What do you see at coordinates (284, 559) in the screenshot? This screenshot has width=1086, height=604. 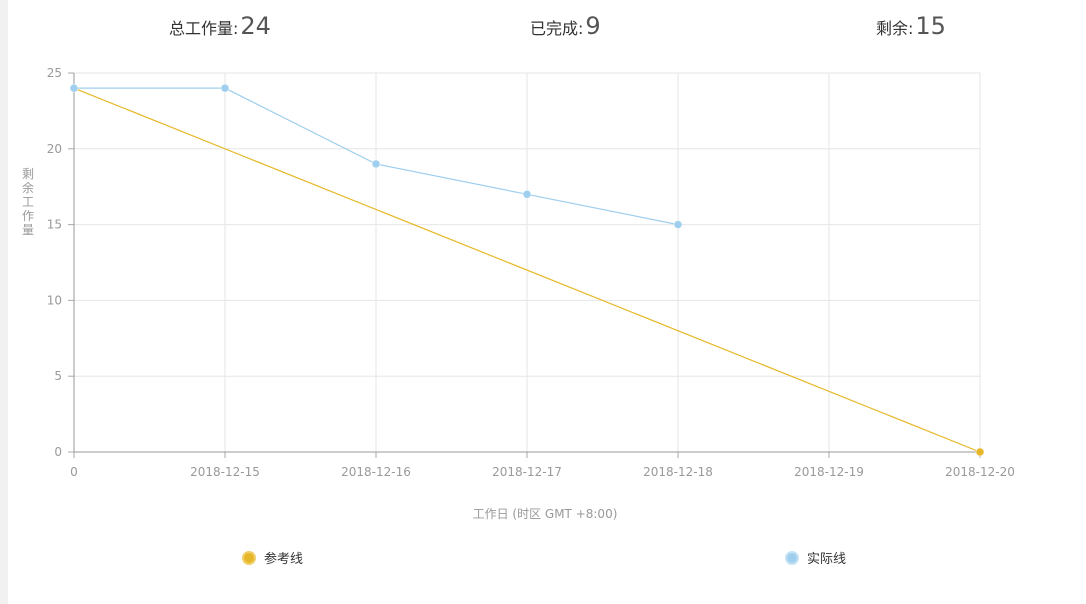 I see `legend-reference-label: 参考线` at bounding box center [284, 559].